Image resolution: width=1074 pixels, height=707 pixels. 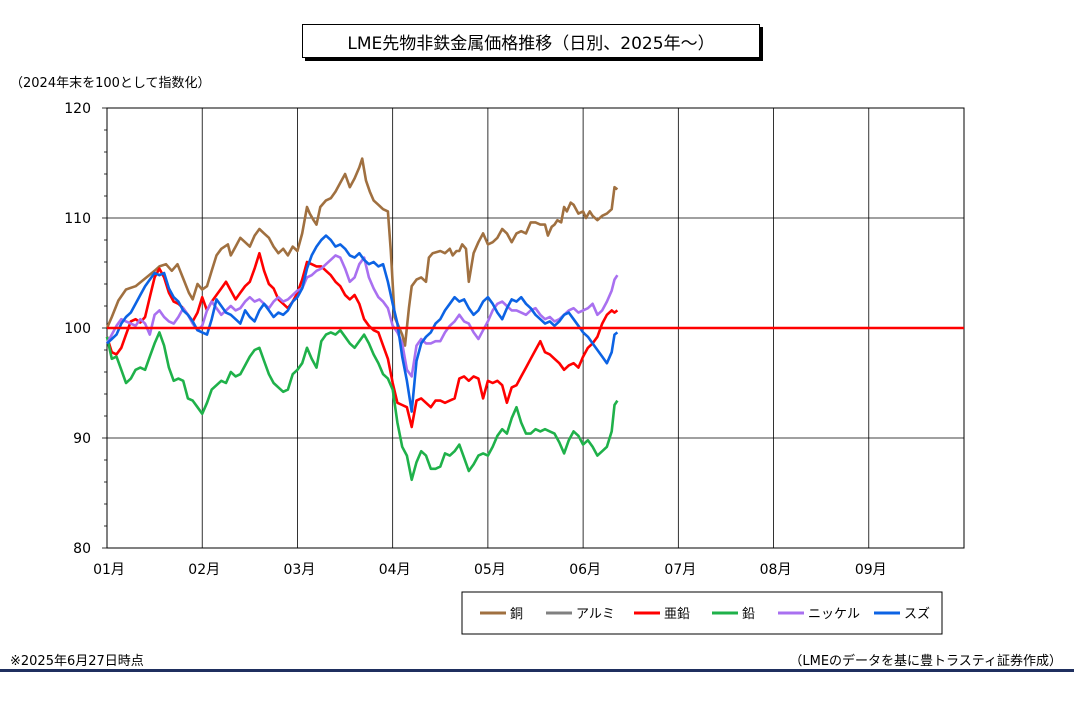 I want to click on y-tick-label: 110, so click(x=77, y=219).